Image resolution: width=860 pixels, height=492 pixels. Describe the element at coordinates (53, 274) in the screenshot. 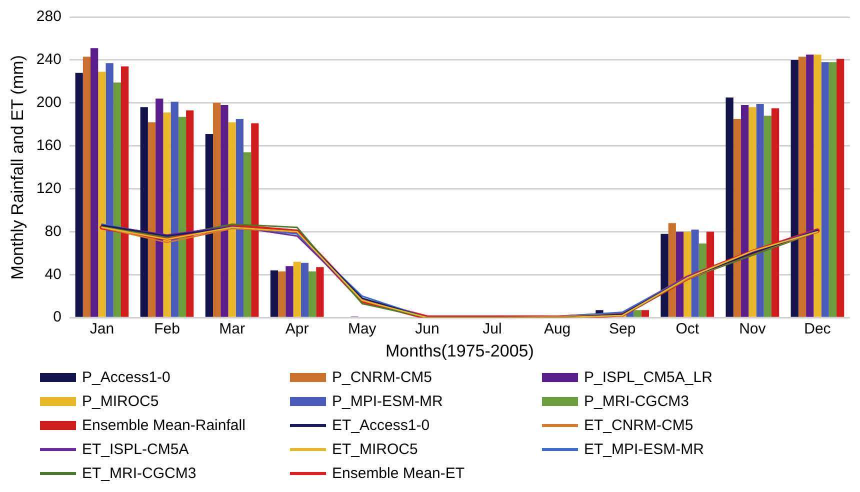

I see `y-tick-label: 40` at that location.